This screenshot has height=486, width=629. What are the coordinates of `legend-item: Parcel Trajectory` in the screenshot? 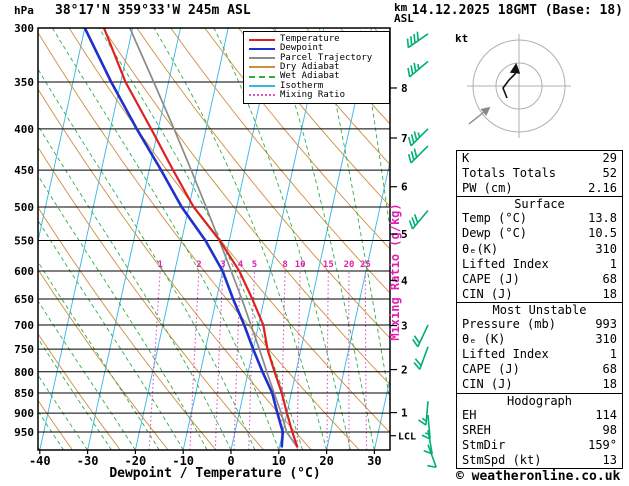 It's located at (316, 57).